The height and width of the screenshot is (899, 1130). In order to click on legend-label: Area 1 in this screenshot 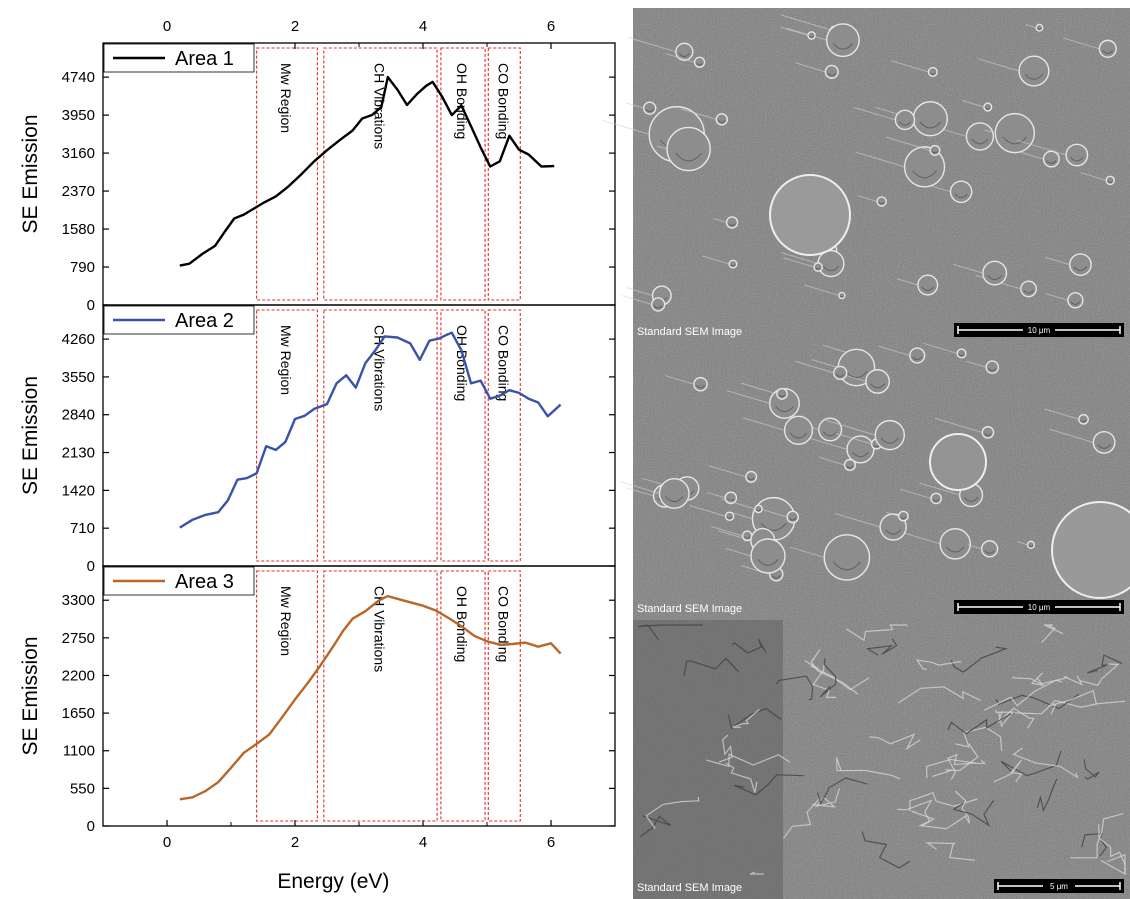, I will do `click(204, 59)`.